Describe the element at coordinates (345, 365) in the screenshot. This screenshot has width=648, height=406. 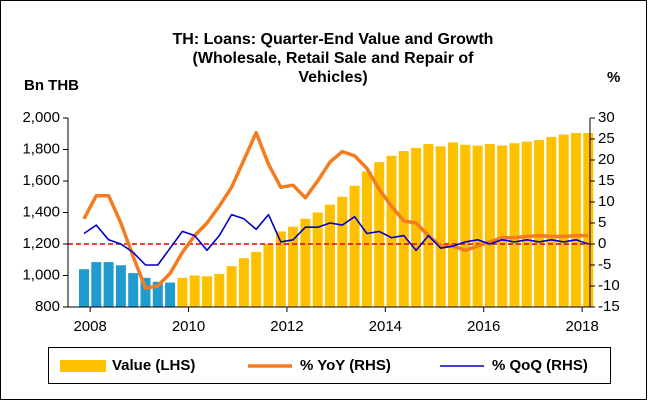
I see `legend-label: % YoY (RHS)` at that location.